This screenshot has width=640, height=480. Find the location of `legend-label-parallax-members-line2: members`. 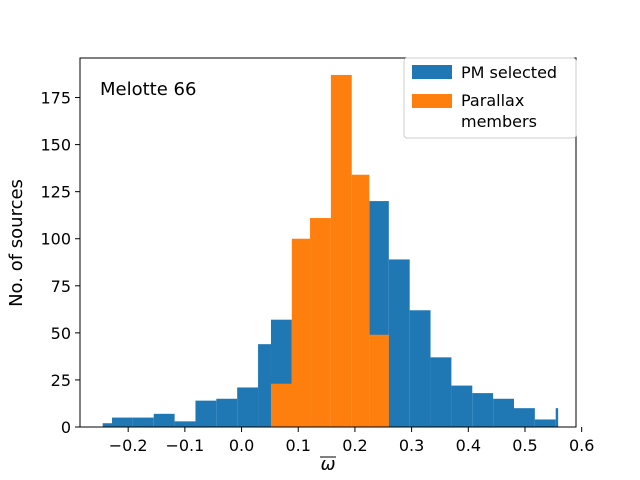

legend-label-parallax-members-line2: members is located at coordinates (499, 121).